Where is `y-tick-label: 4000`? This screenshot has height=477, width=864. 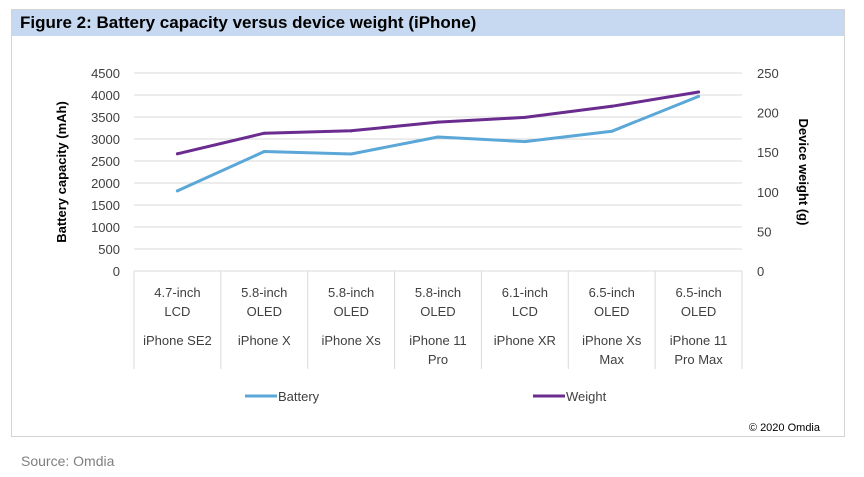 y-tick-label: 4000 is located at coordinates (105, 95).